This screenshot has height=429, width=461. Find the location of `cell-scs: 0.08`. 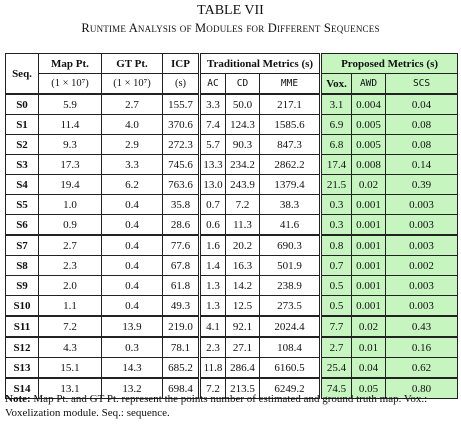

cell-scs: 0.08 is located at coordinates (422, 125).